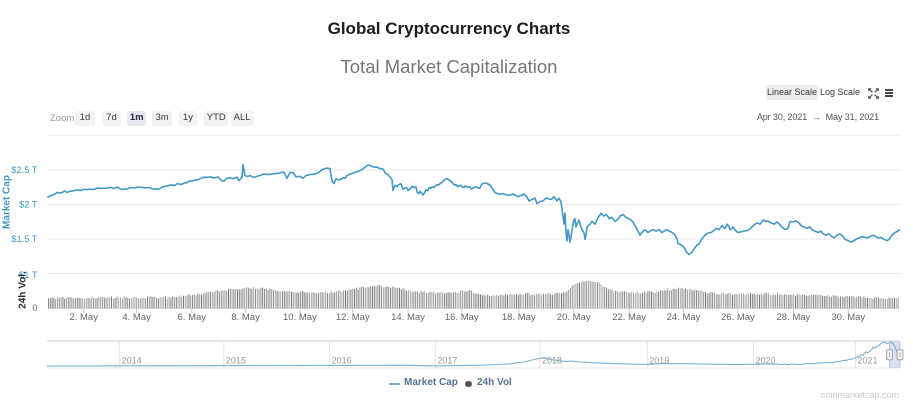 The image size is (913, 400). What do you see at coordinates (83, 317) in the screenshot?
I see `svg-text: 2. May` at bounding box center [83, 317].